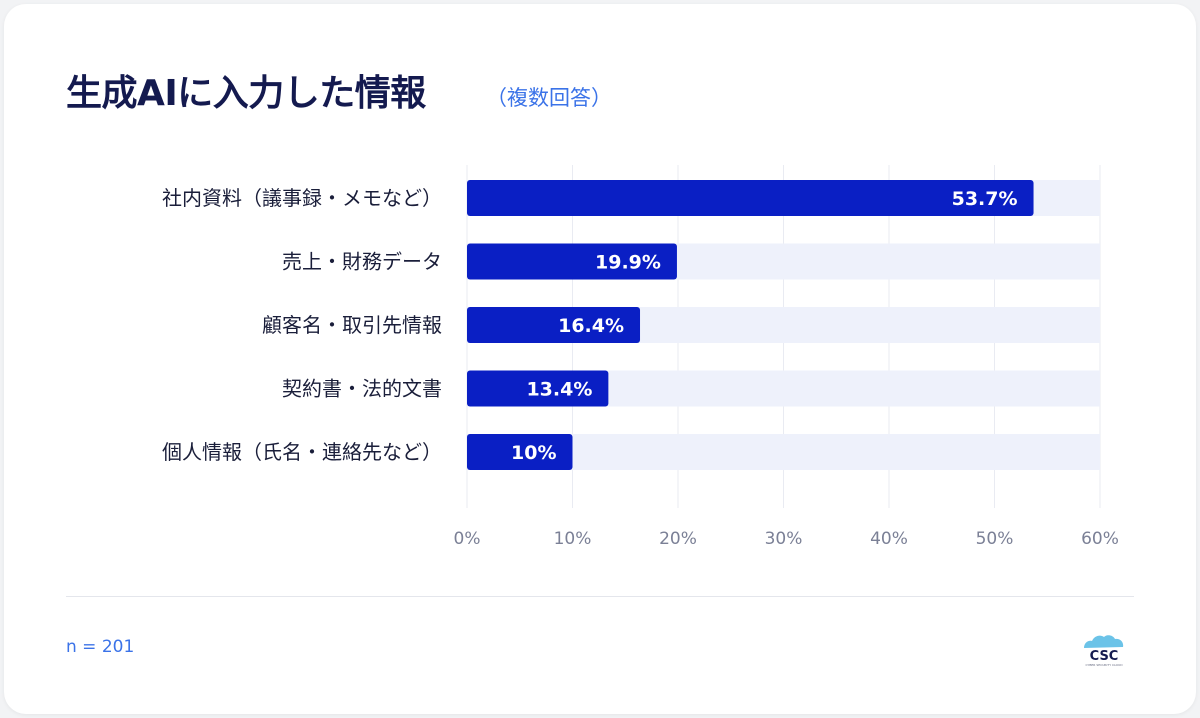 The image size is (1200, 718). What do you see at coordinates (573, 539) in the screenshot?
I see `x-tick-label: 10%` at bounding box center [573, 539].